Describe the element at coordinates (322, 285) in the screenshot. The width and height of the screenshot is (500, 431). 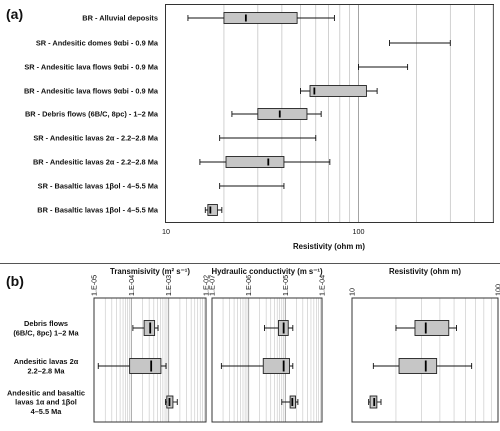
I see `panel-b-sub1-x-tick-label-3: 1.E-04` at that location.